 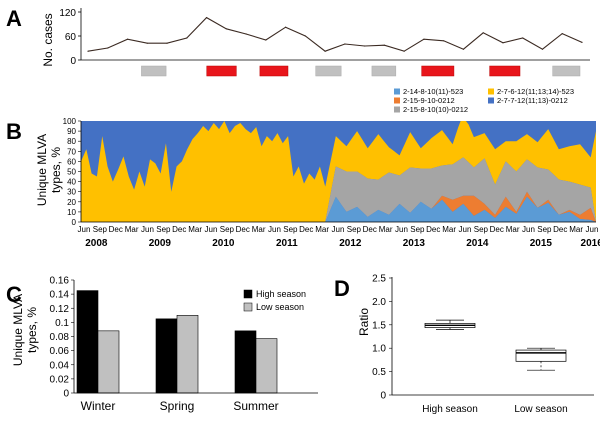 What do you see at coordinates (71, 202) in the screenshot?
I see `panel-b-ytick-label-2: 20` at bounding box center [71, 202].